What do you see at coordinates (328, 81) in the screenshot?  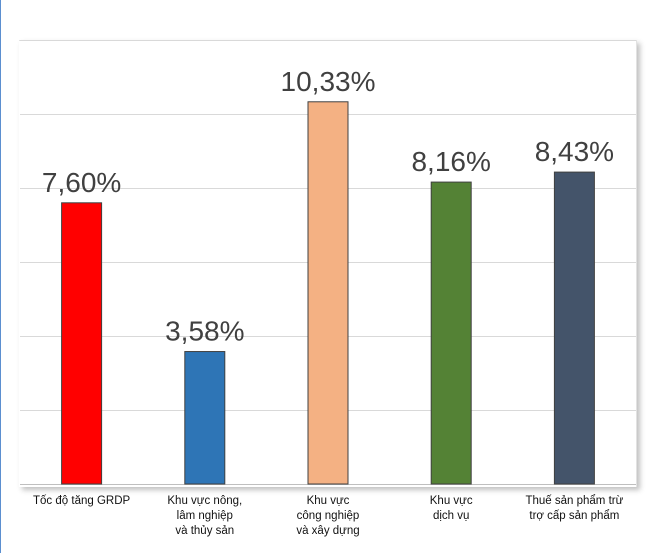 I see `data-label: 10,33%` at bounding box center [328, 81].